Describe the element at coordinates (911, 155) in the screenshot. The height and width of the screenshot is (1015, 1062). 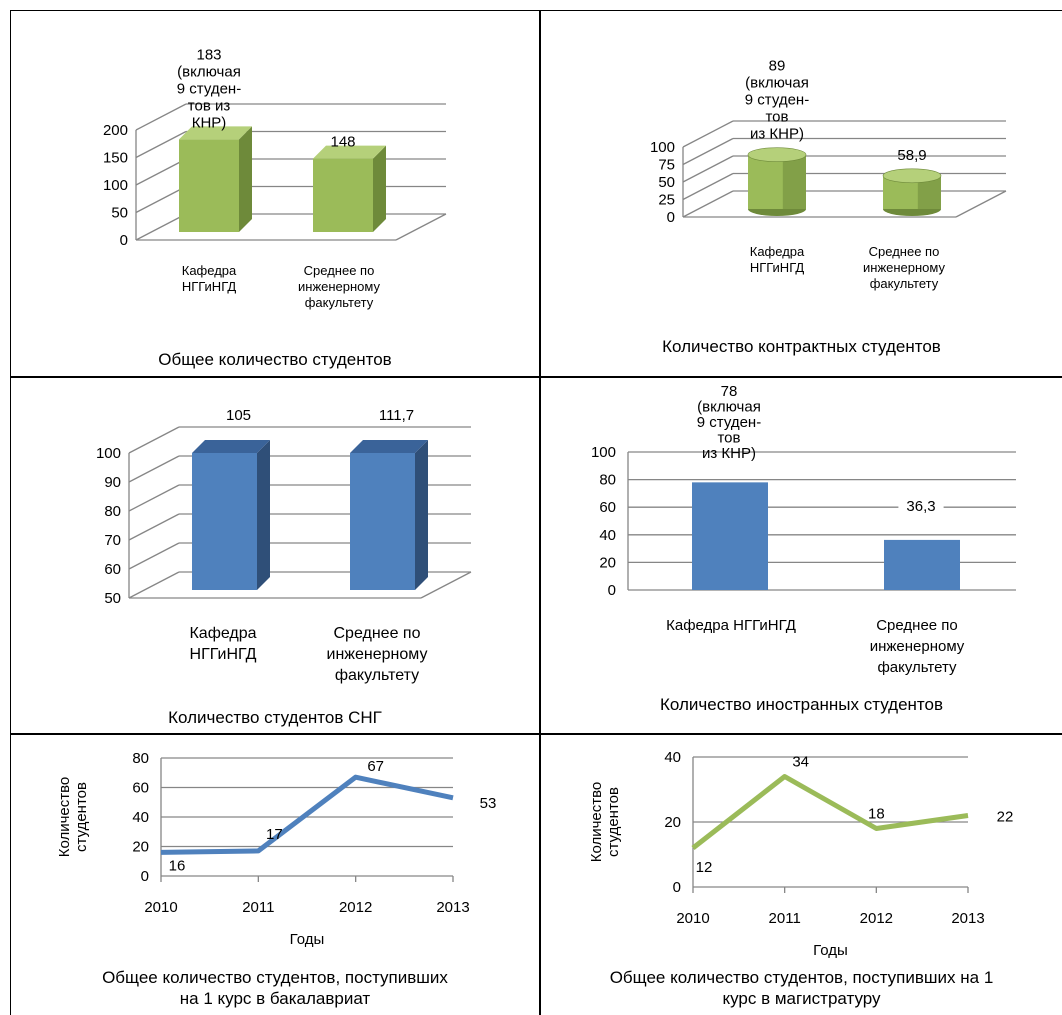
I see `data-label: 58,9` at that location.